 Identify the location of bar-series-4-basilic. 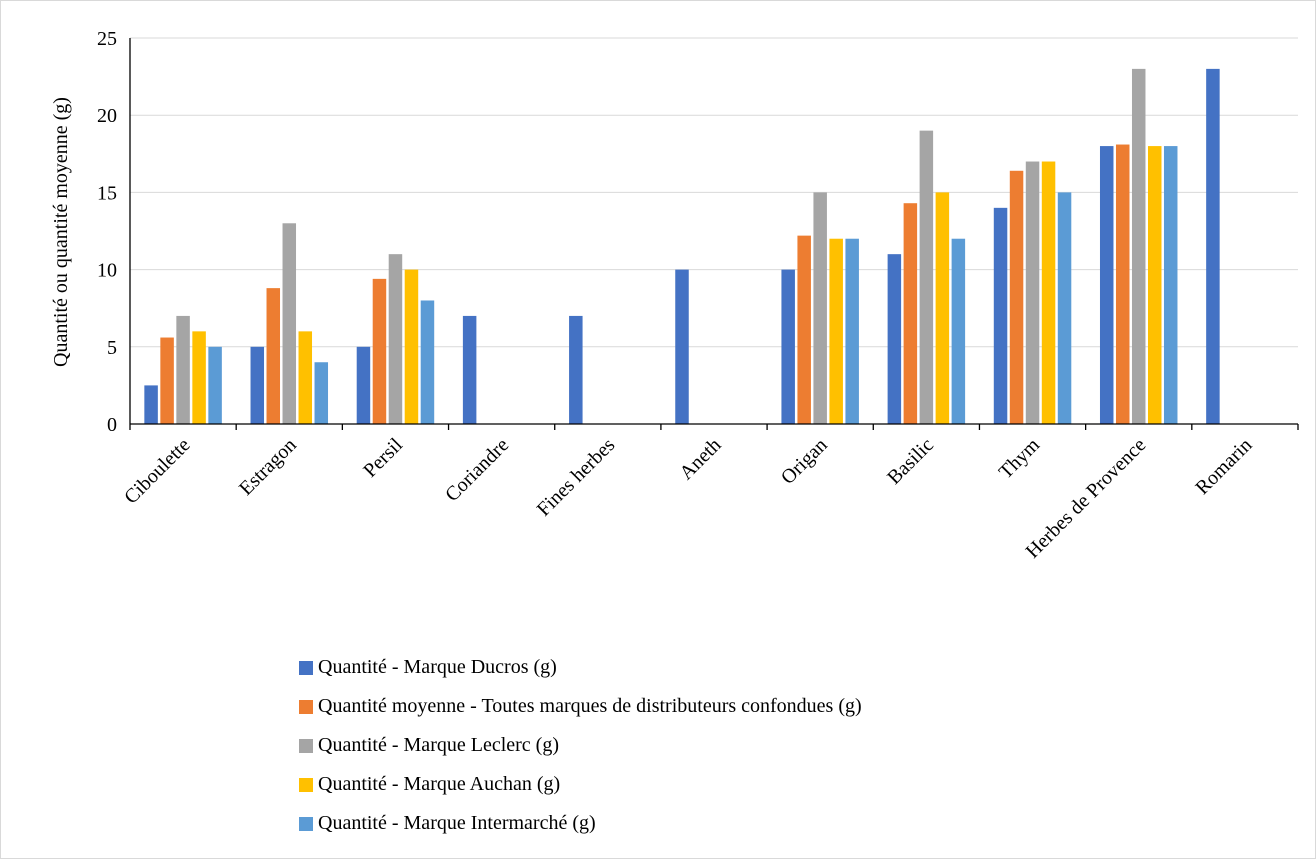
(942, 308).